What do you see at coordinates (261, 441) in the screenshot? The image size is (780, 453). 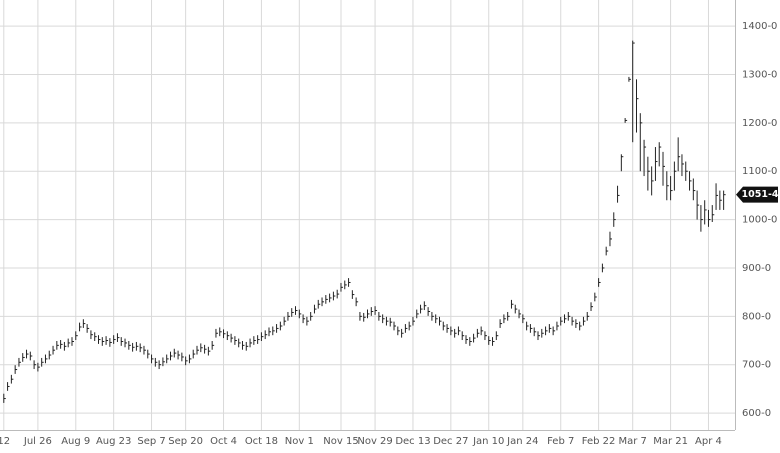 I see `x-tick-label: Oct 18` at bounding box center [261, 441].